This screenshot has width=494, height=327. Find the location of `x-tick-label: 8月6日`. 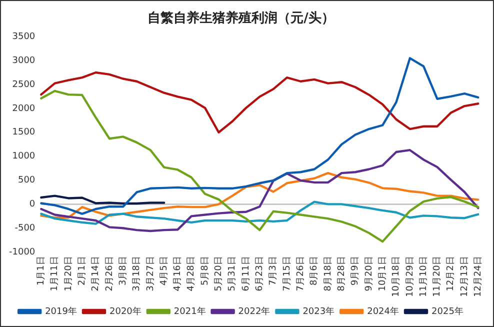

x-tick-label: 8月6日 is located at coordinates (315, 271).